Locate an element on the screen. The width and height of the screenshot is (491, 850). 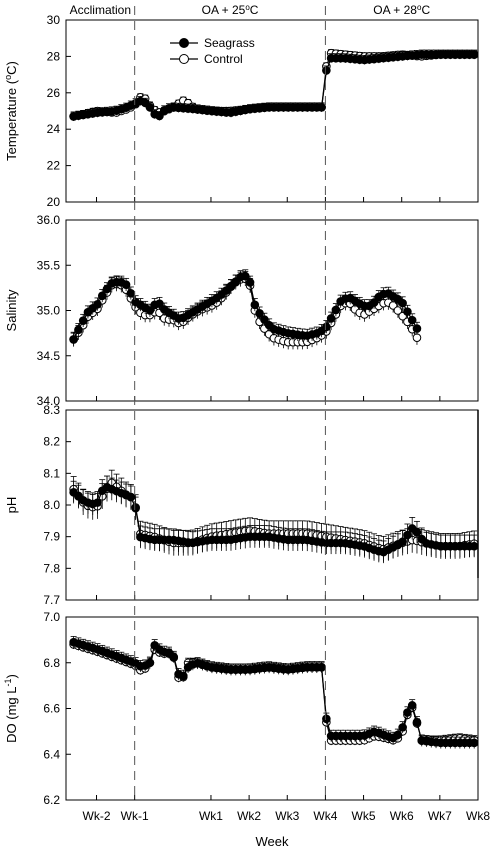
legend-label: Seagrass is located at coordinates (229, 43).